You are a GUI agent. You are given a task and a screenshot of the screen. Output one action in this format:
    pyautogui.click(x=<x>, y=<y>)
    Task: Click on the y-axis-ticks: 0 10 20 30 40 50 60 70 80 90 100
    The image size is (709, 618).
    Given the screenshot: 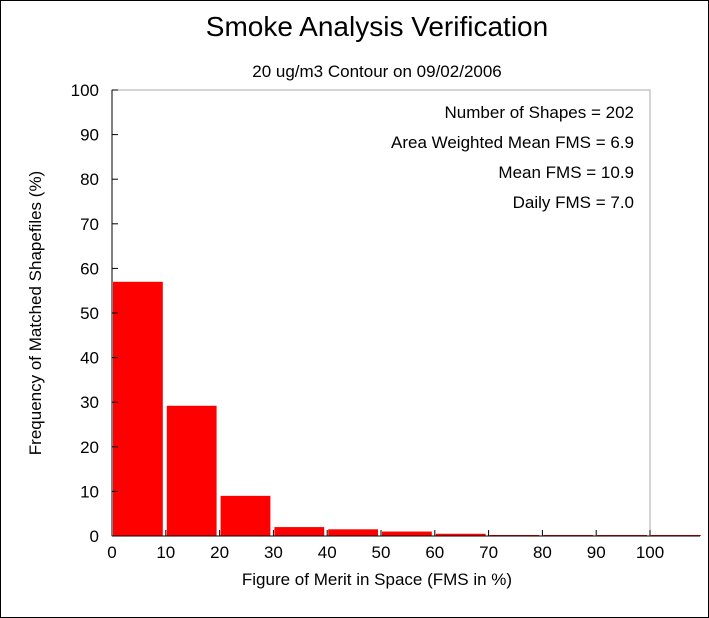 What is the action you would take?
    pyautogui.click(x=94, y=313)
    